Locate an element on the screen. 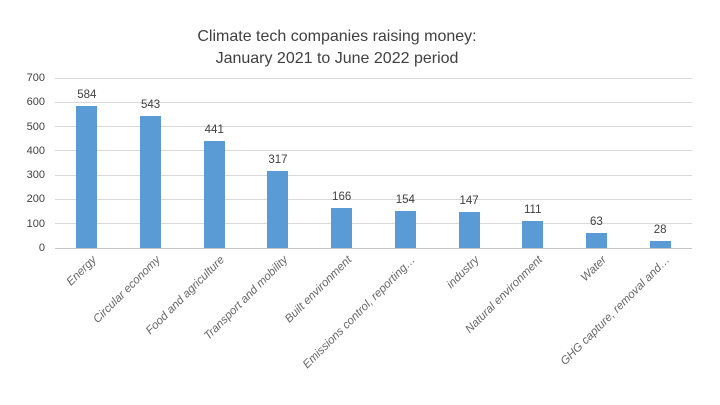  y-tick-label: 500 is located at coordinates (35, 126).